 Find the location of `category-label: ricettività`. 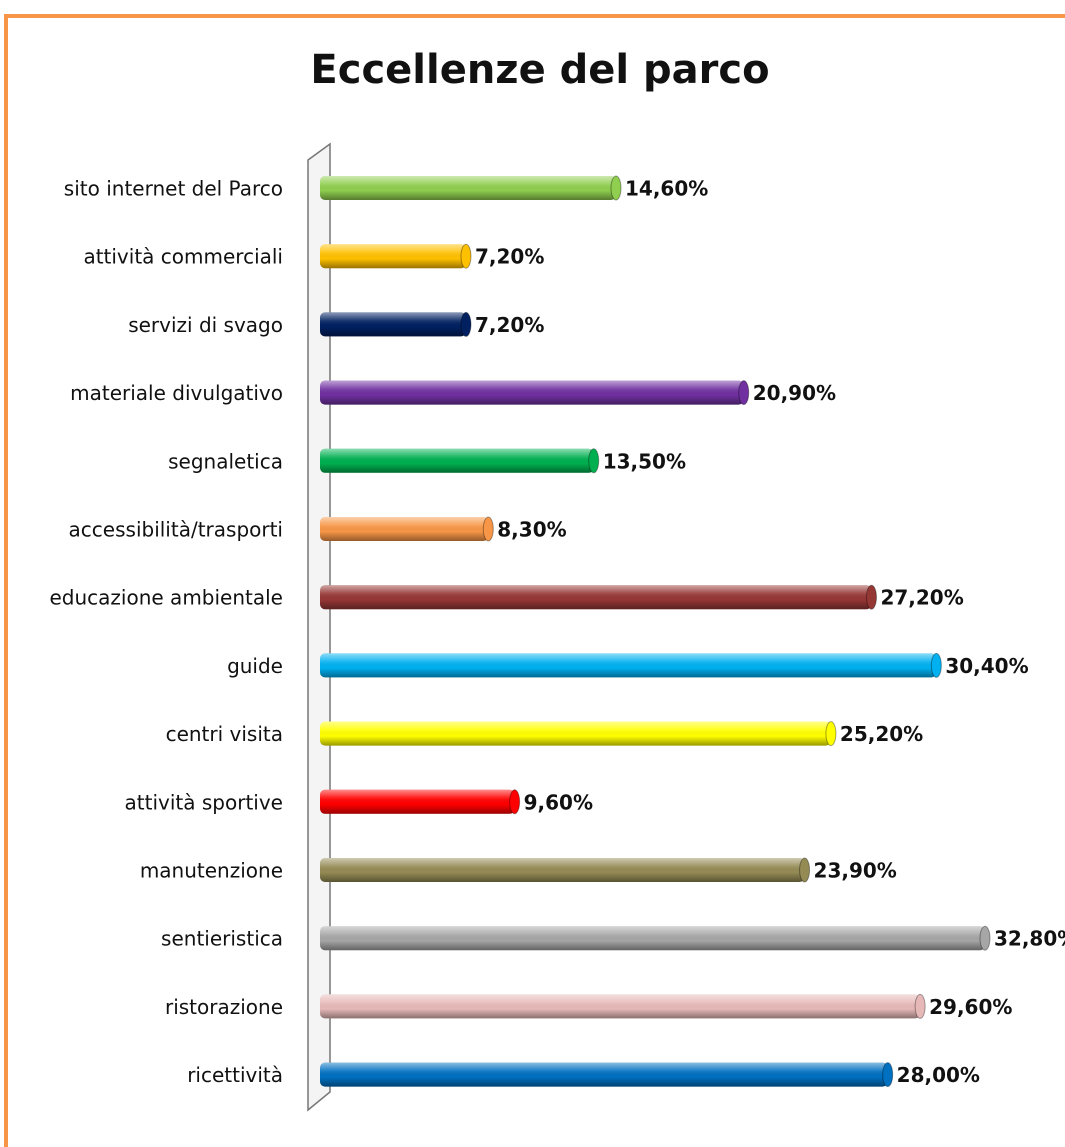

category-label: ricettività is located at coordinates (235, 1075).